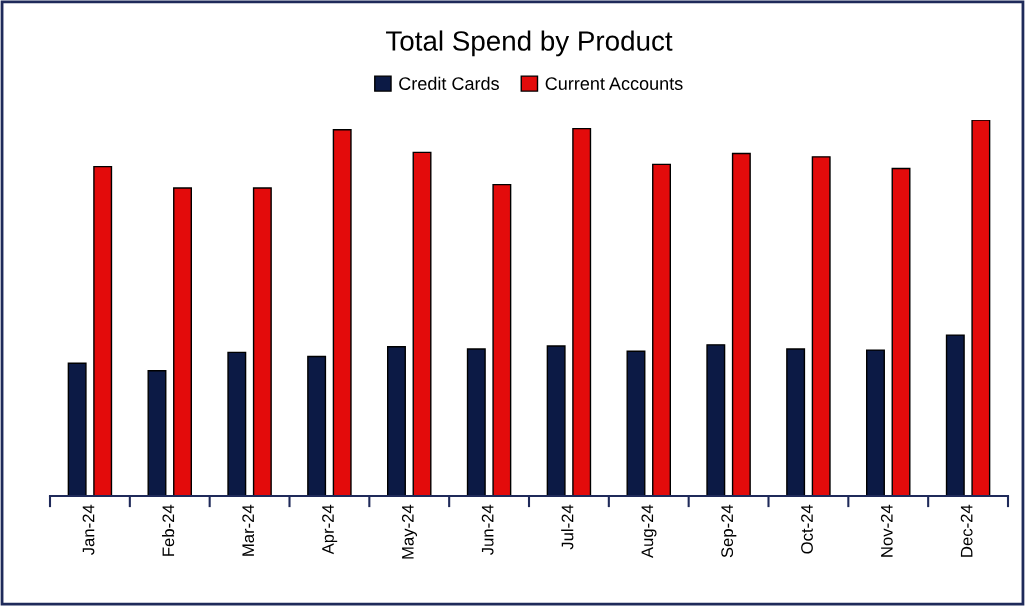 This screenshot has height=606, width=1025. What do you see at coordinates (807, 529) in the screenshot?
I see `x-tick-label: Oct-24` at bounding box center [807, 529].